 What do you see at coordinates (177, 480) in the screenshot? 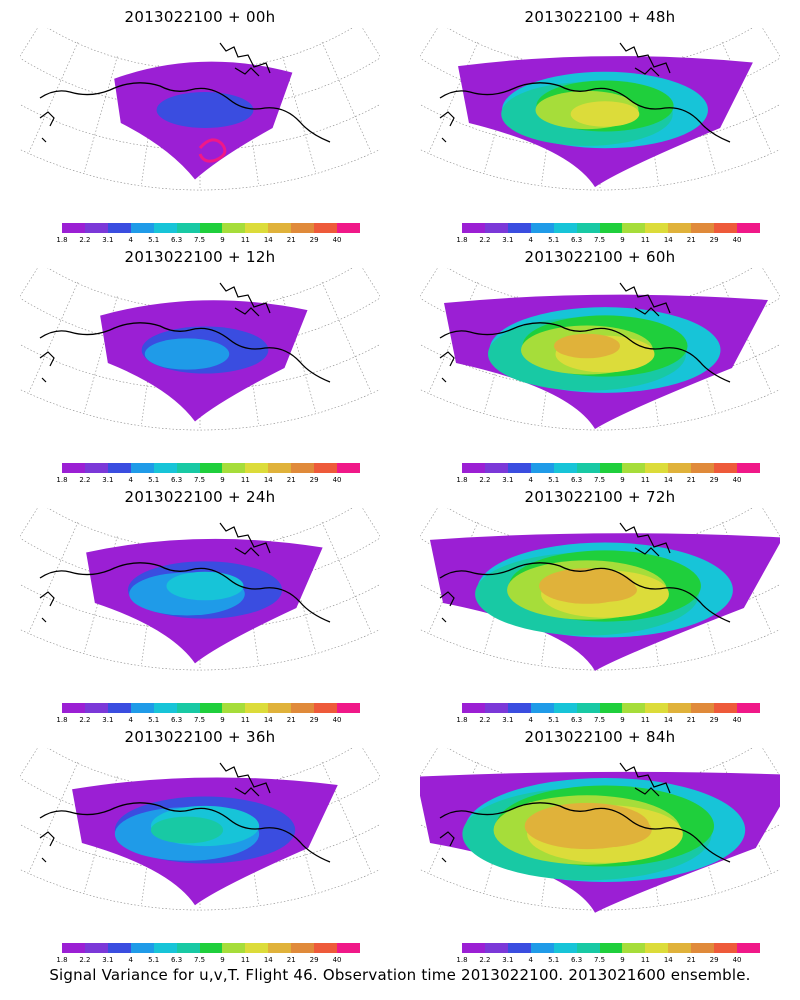
I see `colorbar-label: 6.3` at bounding box center [177, 480].